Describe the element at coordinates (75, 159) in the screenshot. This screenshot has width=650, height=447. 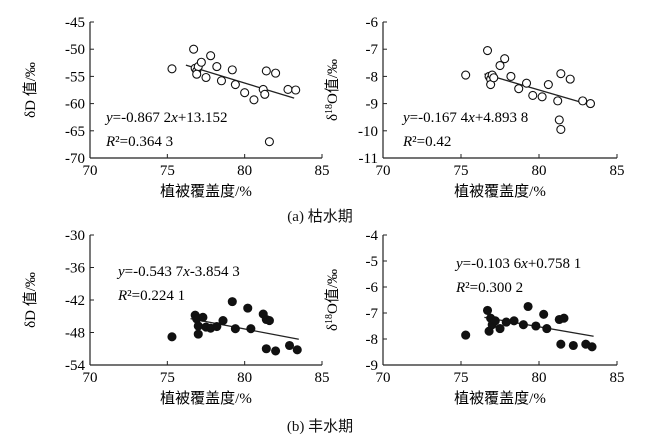
I see `y-tick-label: -70` at that location.